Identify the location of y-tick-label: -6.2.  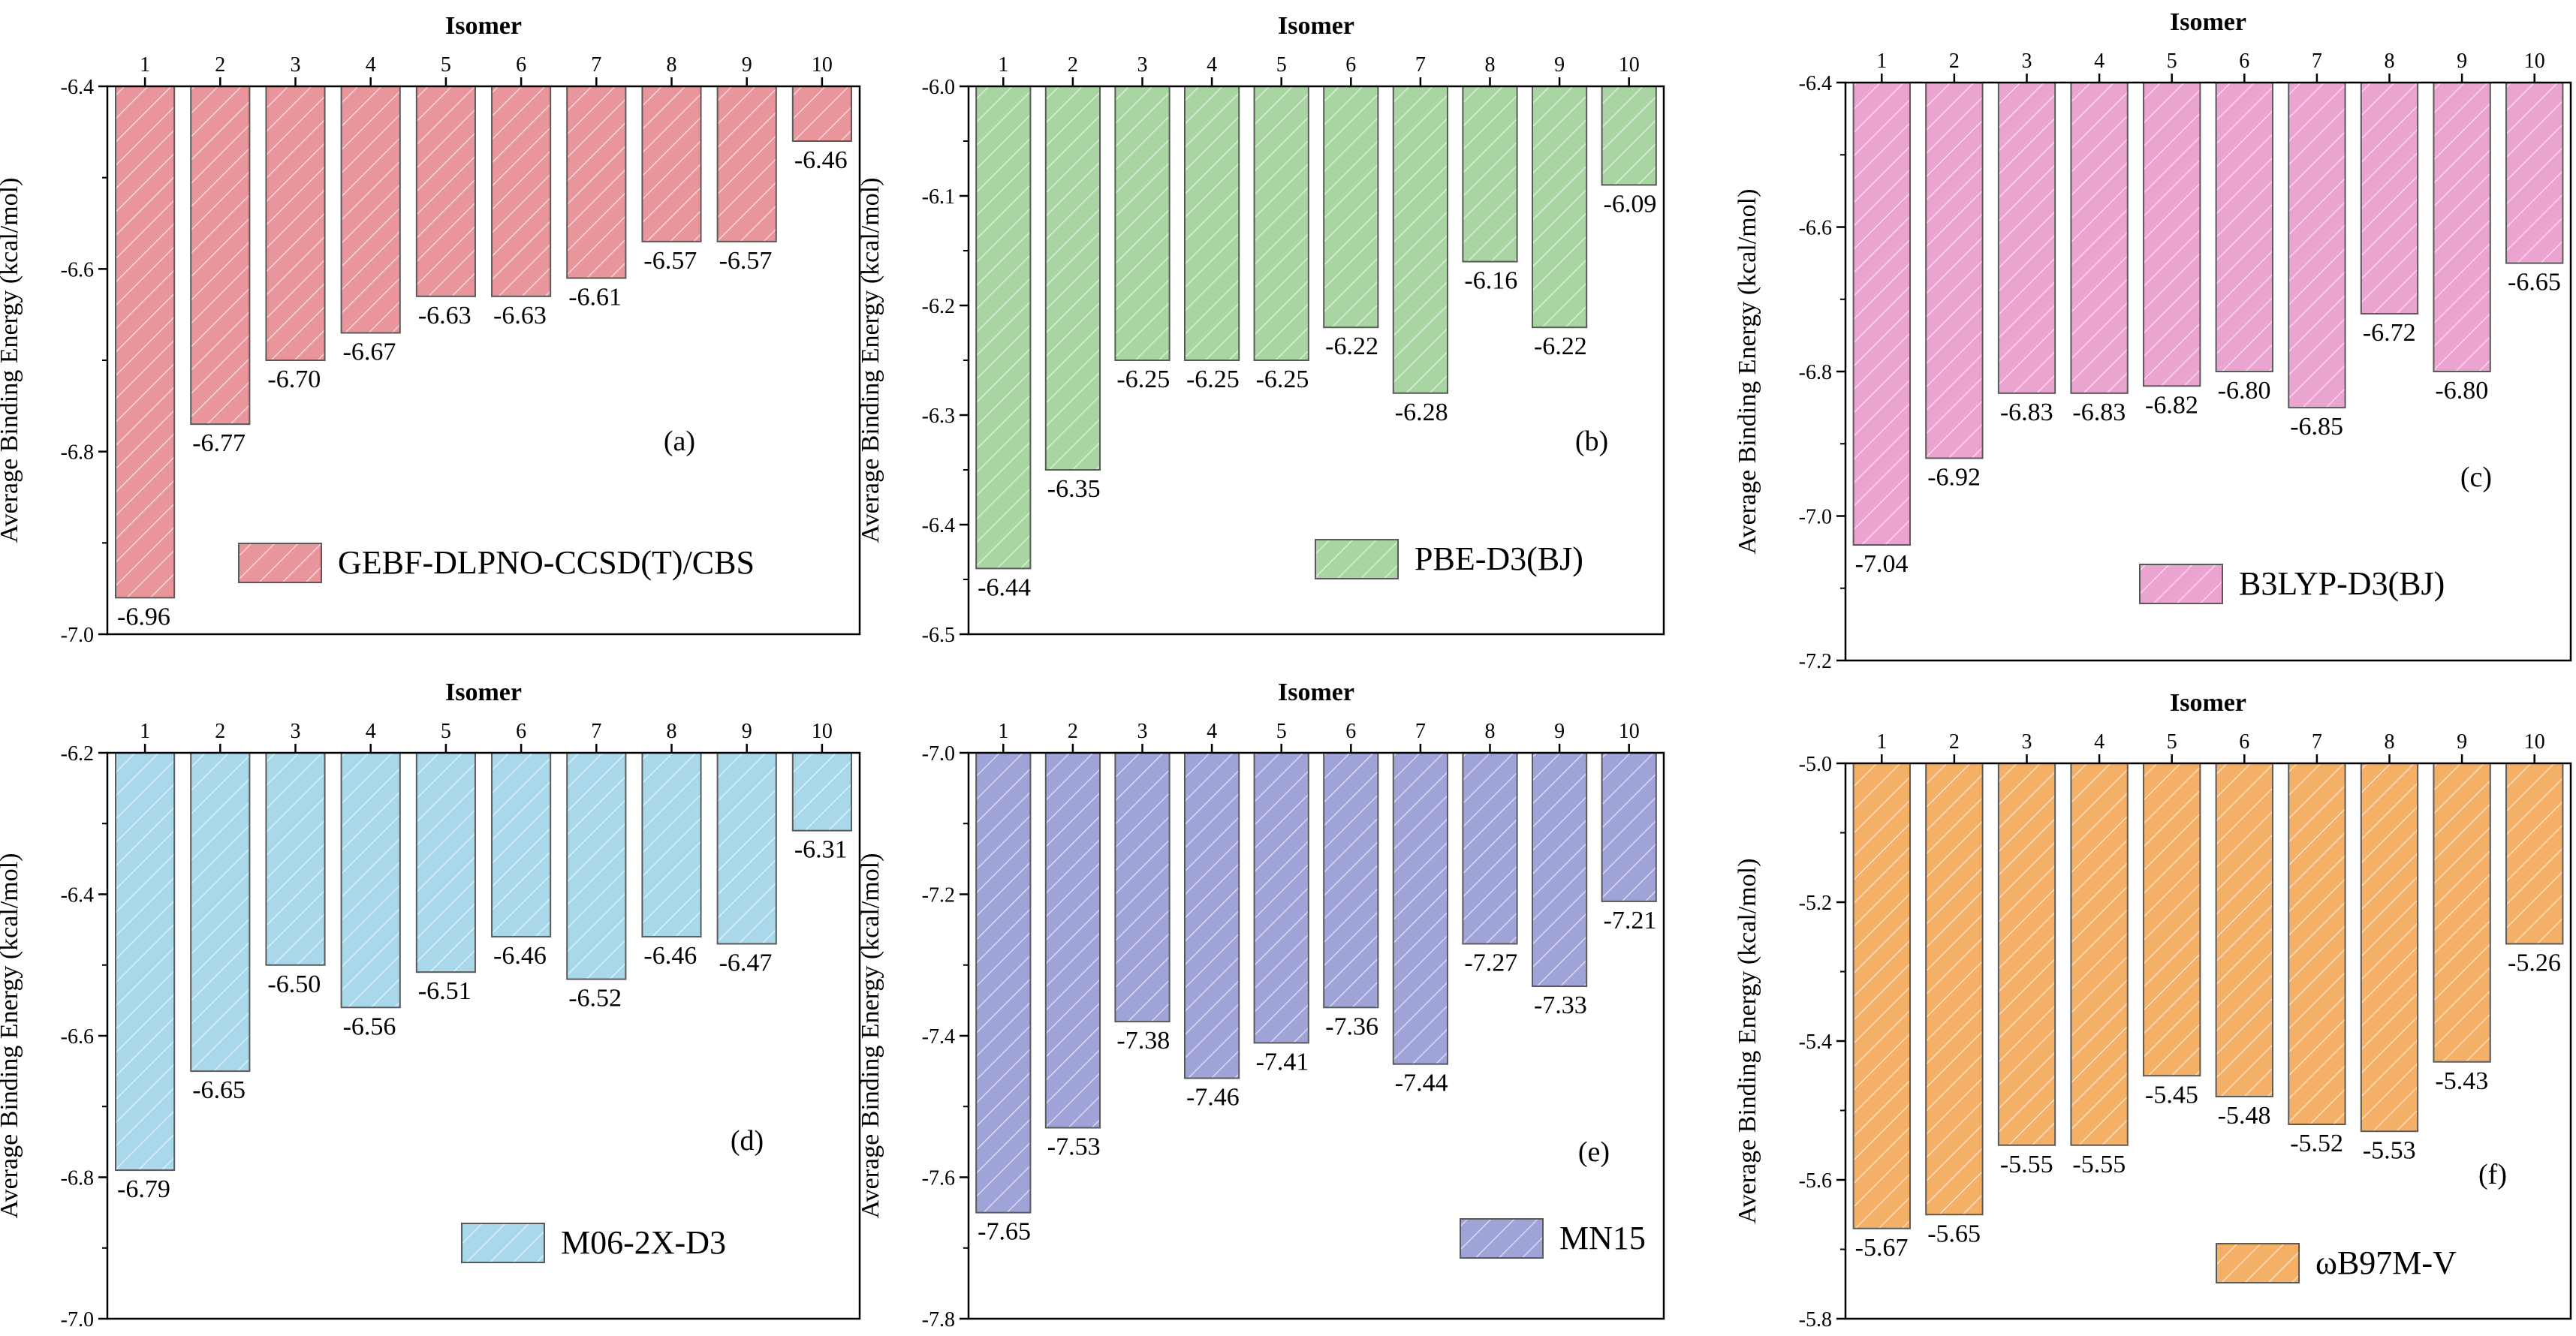
(938, 306).